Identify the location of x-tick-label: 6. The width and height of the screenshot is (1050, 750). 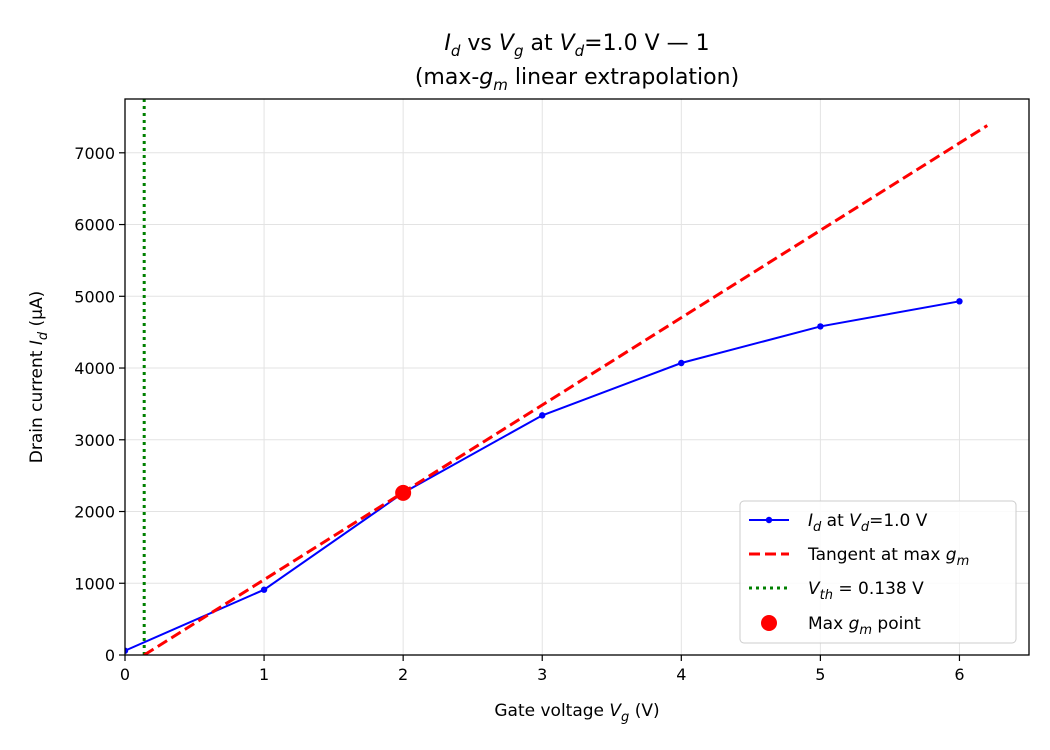
(959, 674).